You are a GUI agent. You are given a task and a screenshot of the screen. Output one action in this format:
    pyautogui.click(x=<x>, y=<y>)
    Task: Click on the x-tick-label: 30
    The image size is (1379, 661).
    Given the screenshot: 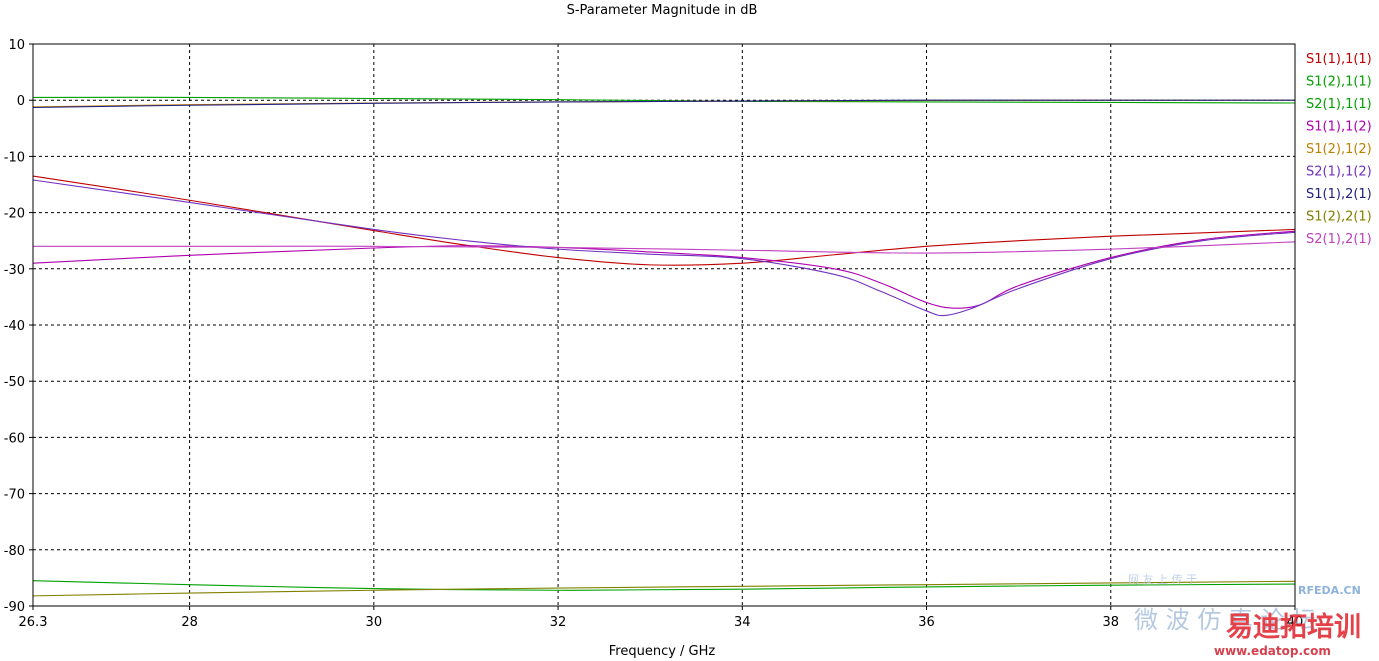 What is the action you would take?
    pyautogui.click(x=374, y=622)
    